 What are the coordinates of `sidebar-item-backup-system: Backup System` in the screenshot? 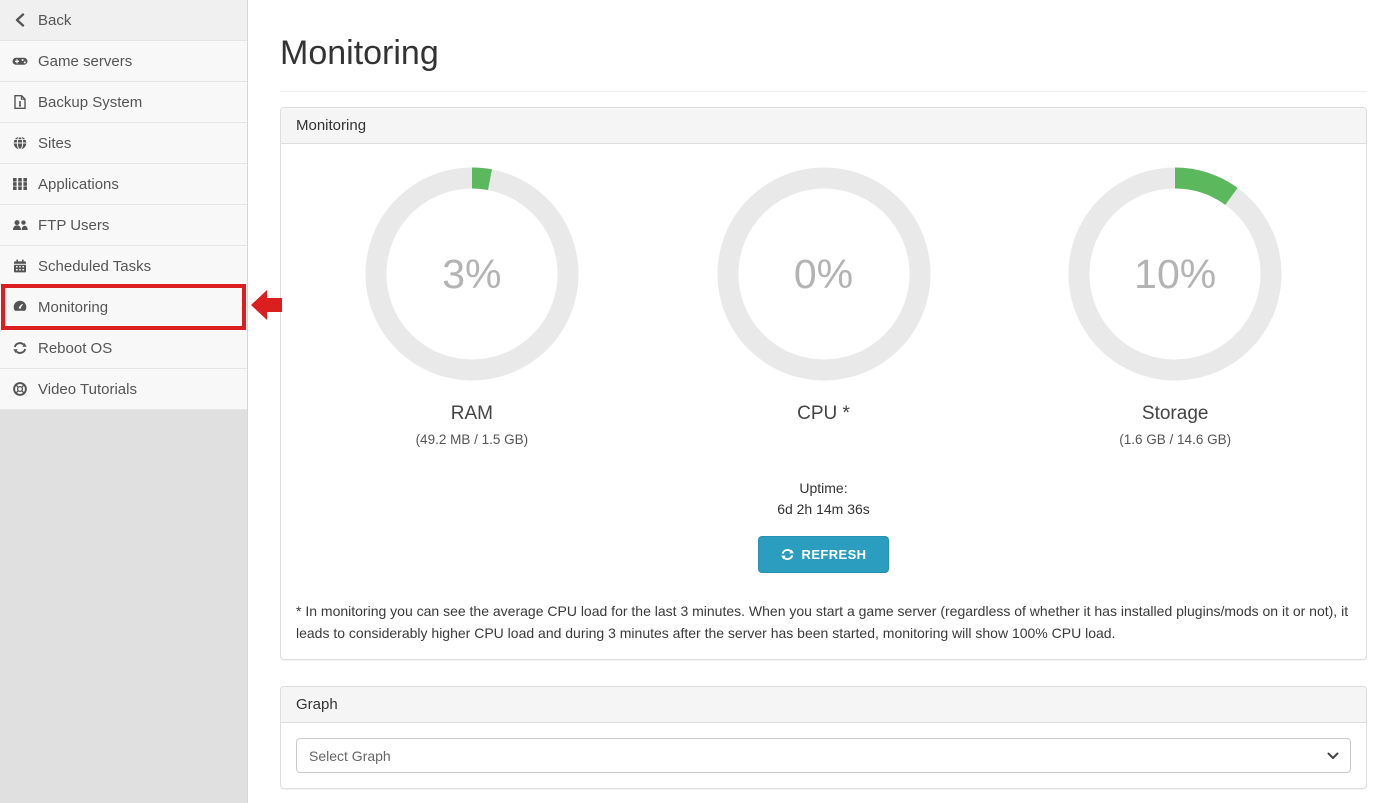 It's located at (123, 102).